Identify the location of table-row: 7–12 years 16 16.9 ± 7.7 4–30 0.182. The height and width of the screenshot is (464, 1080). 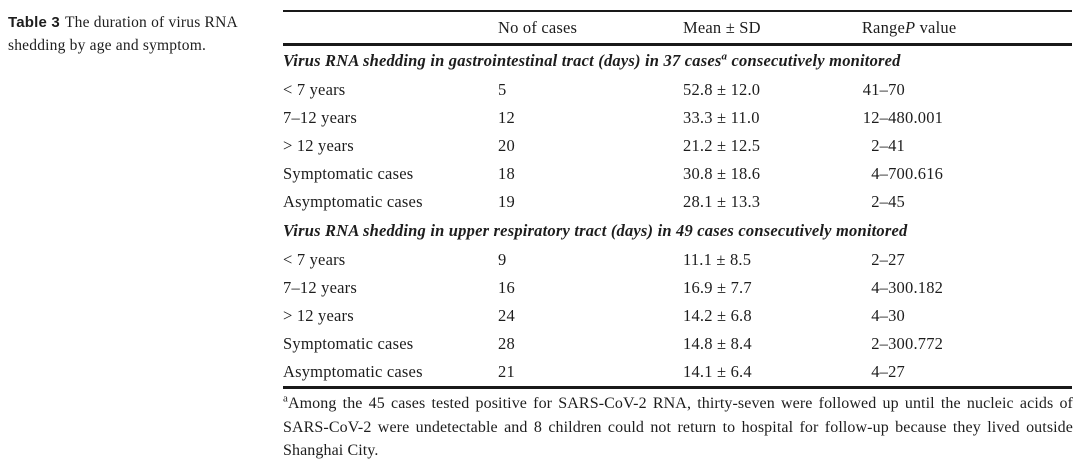
(677, 288).